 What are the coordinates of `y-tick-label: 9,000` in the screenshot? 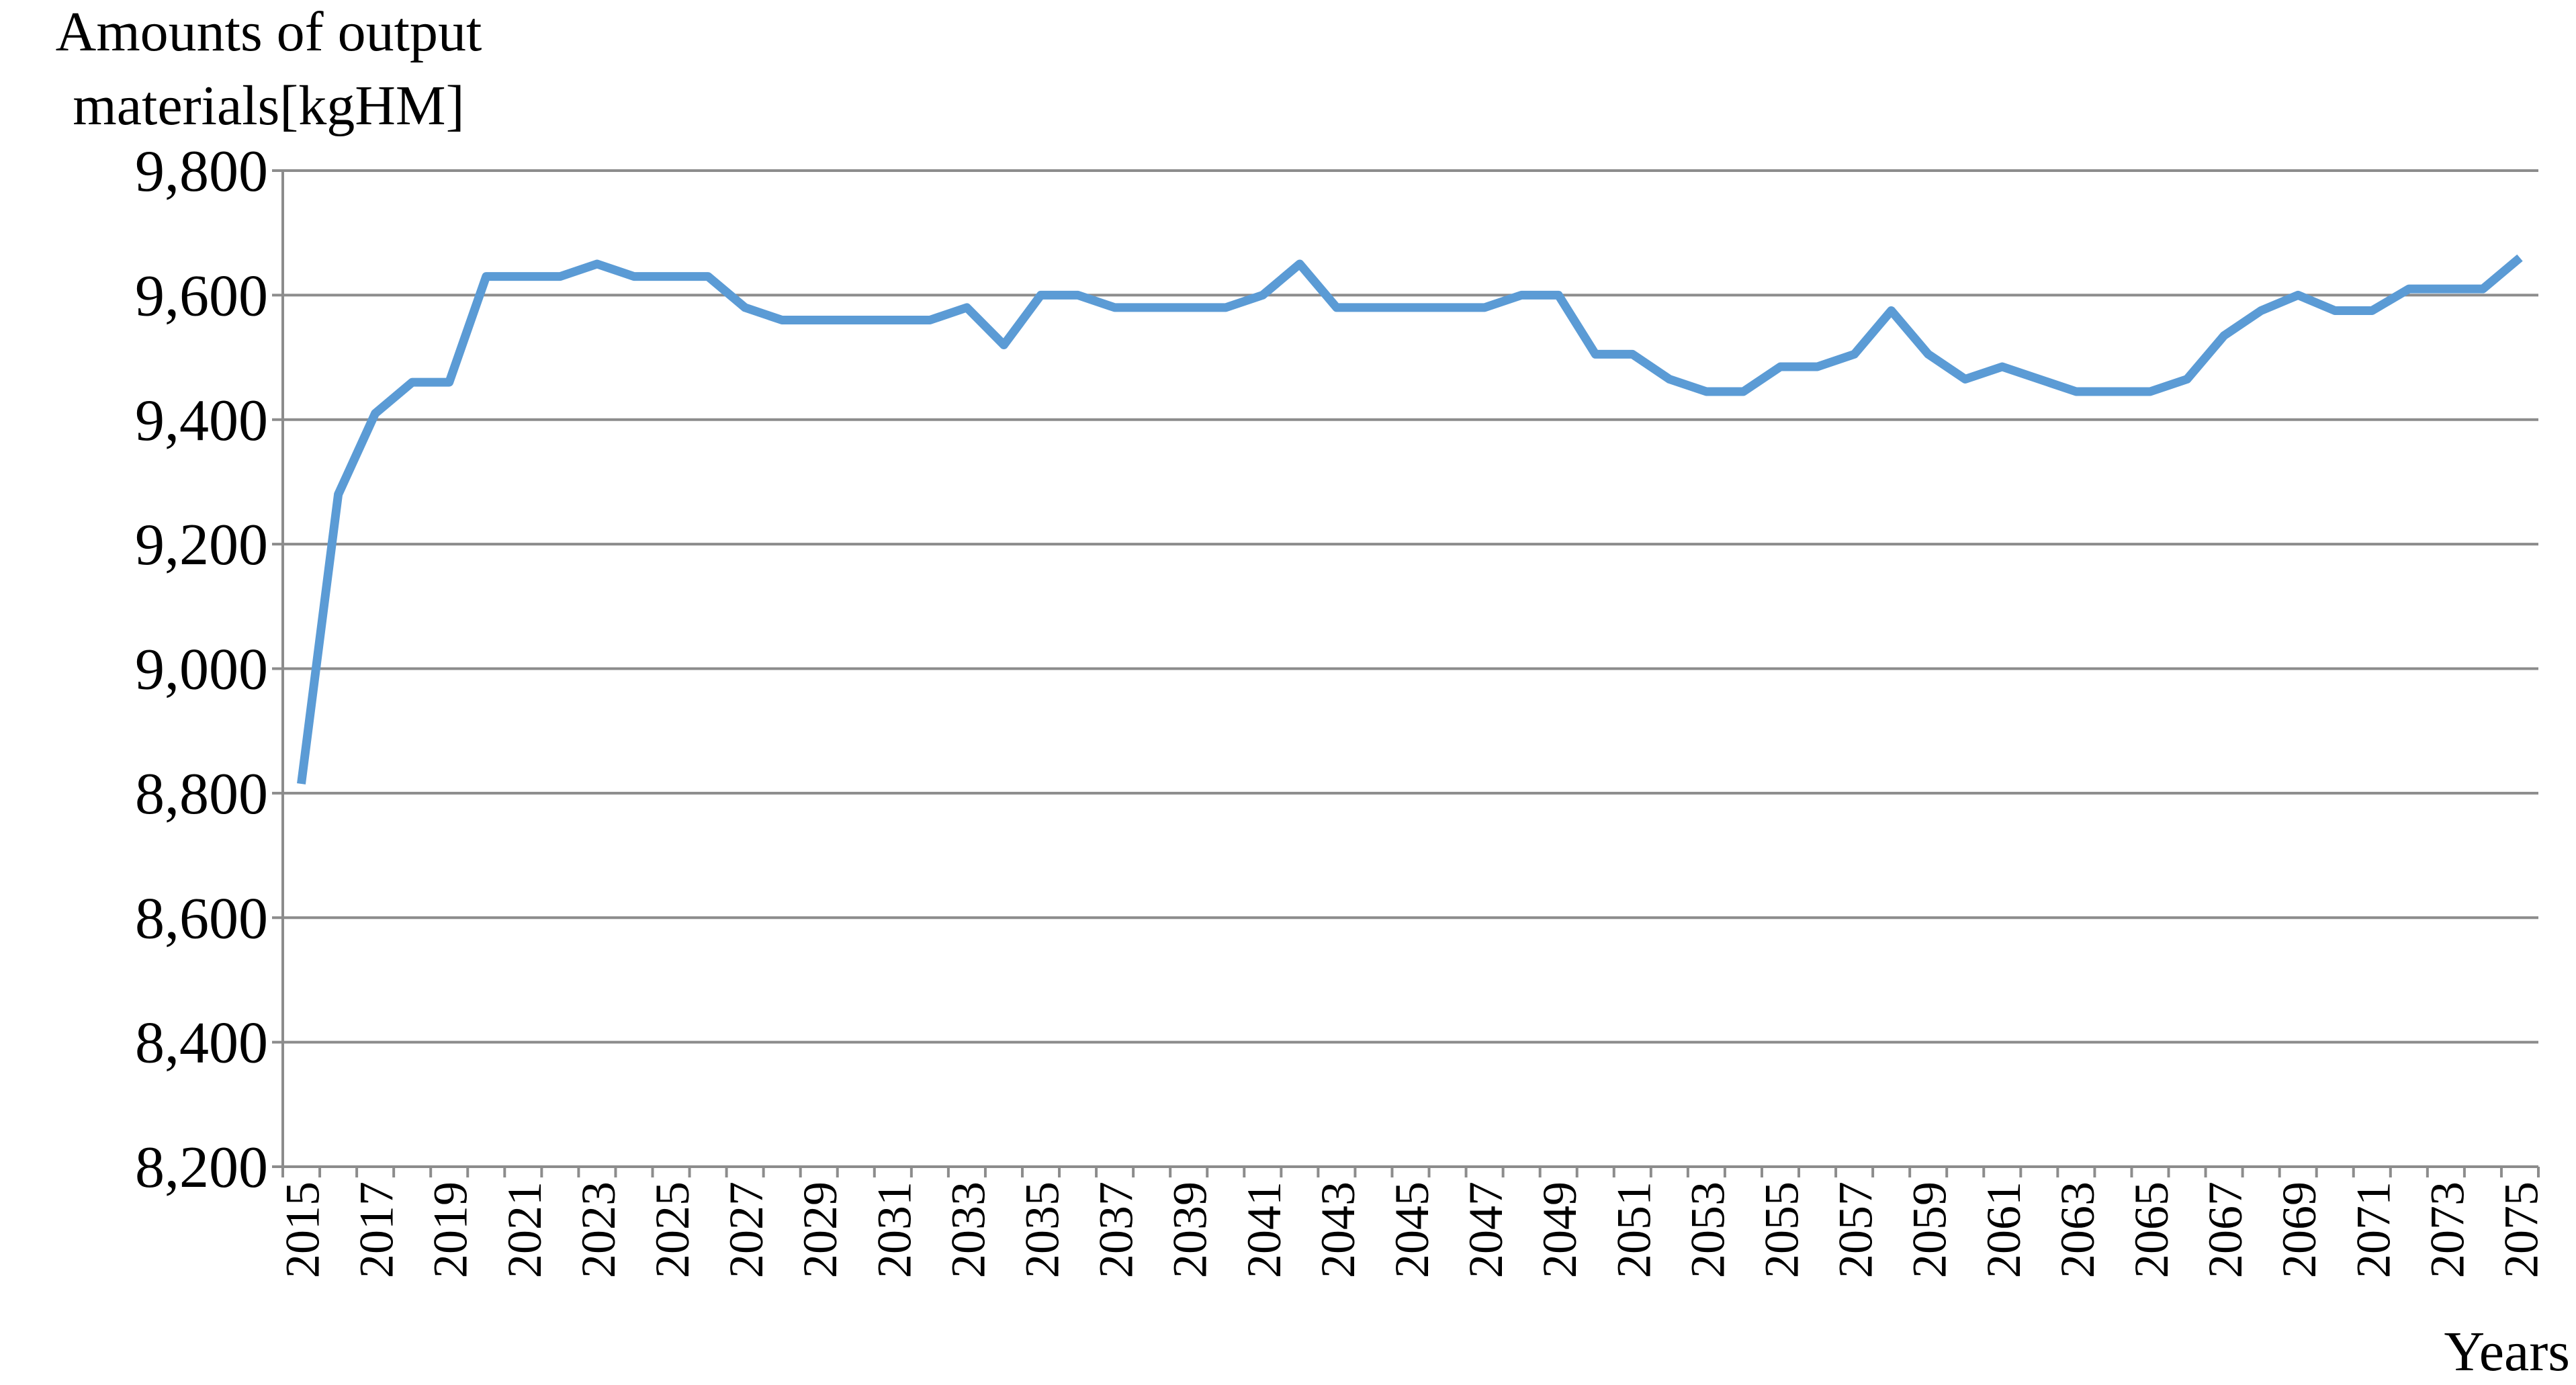 It's located at (201, 670).